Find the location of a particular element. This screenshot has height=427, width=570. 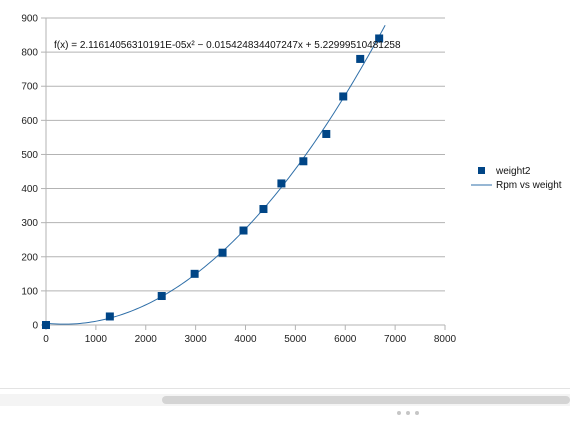

x-tick-label: 6000 is located at coordinates (345, 339).